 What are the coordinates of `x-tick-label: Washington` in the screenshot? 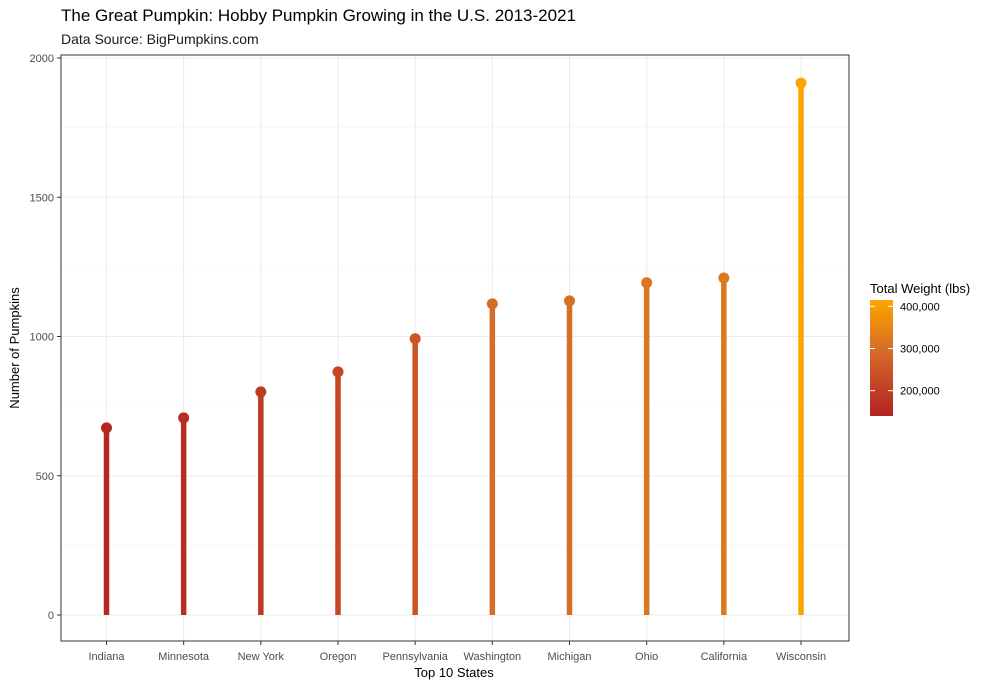 It's located at (492, 657).